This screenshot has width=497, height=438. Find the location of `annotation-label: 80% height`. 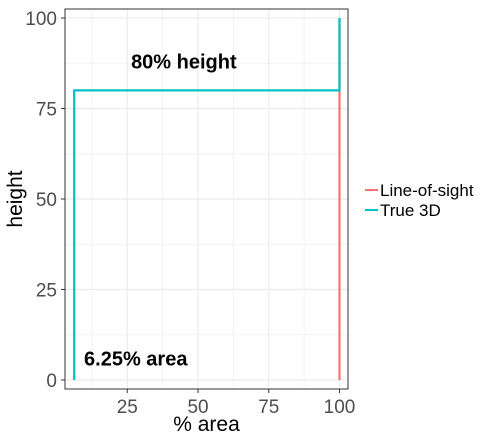

annotation-label: 80% height is located at coordinates (184, 63).